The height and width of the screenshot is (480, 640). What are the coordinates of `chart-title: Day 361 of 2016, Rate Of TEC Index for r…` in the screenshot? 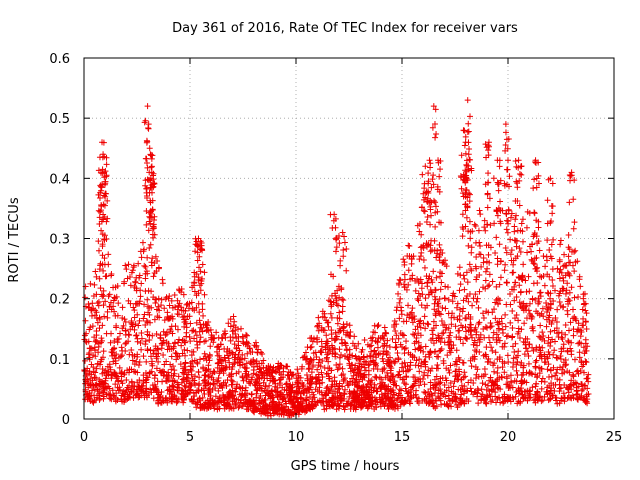 It's located at (345, 28).